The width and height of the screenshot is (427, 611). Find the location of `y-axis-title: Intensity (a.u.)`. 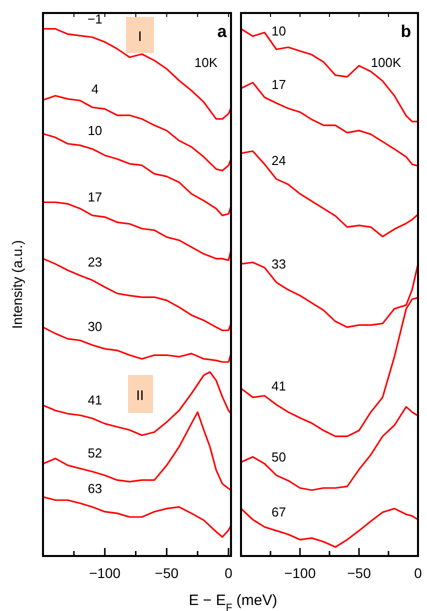

y-axis-title: Intensity (a.u.) is located at coordinates (17, 284).